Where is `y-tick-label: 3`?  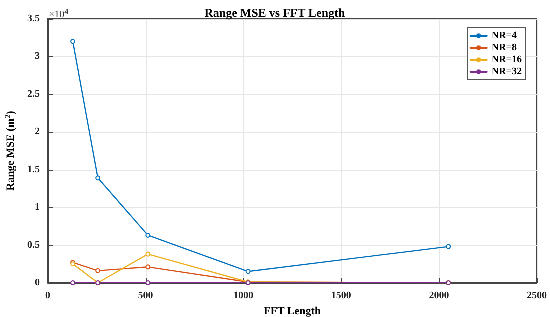 y-tick-label: 3 is located at coordinates (37, 56).